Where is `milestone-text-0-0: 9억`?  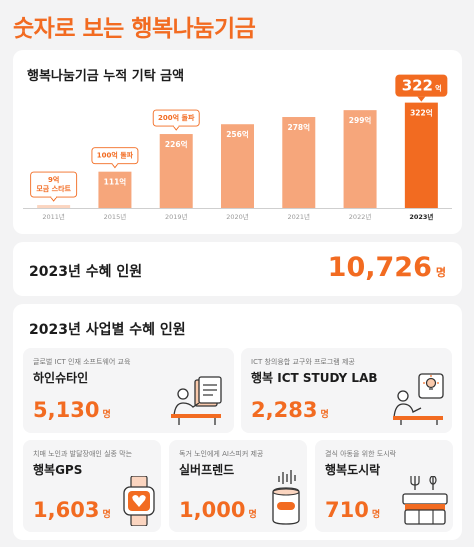
milestone-text-0-0: 9억 is located at coordinates (53, 179).